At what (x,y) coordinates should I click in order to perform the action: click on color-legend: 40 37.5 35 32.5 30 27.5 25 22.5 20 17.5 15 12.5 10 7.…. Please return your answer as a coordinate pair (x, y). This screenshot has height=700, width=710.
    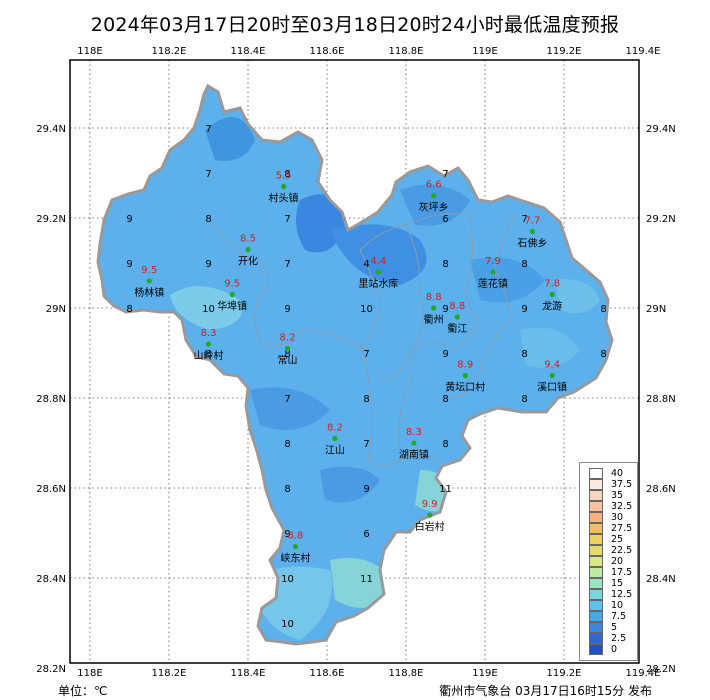
    Looking at the image, I should click on (608, 561).